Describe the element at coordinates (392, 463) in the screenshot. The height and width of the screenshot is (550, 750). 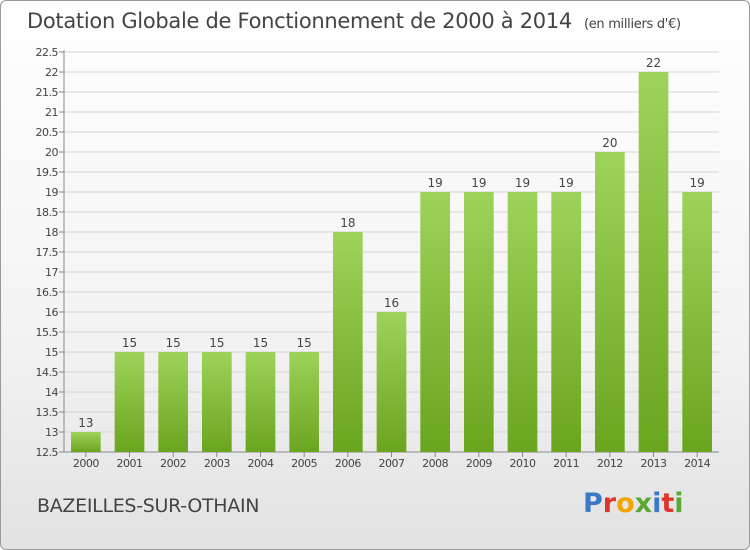
I see `x-tick-label: 2007` at that location.